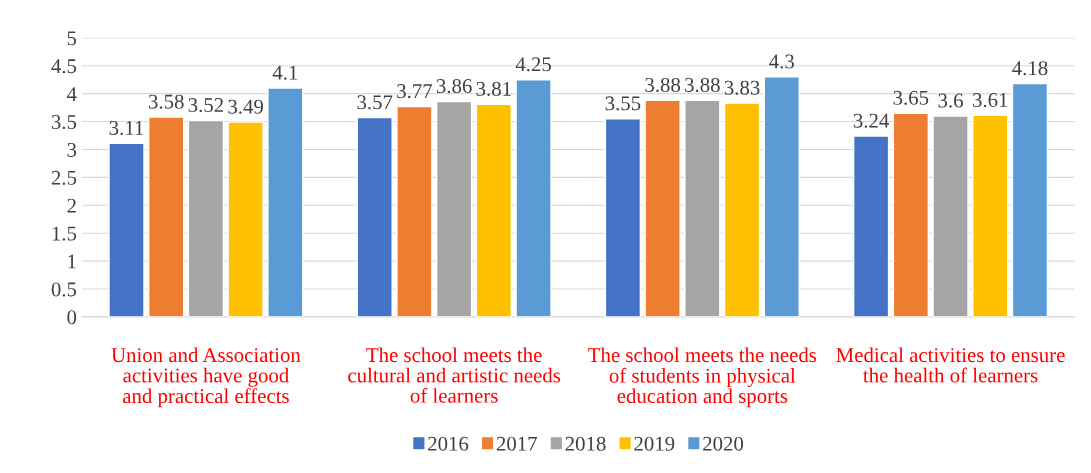  Describe the element at coordinates (64, 122) in the screenshot. I see `y-tick-label: 3.5` at that location.